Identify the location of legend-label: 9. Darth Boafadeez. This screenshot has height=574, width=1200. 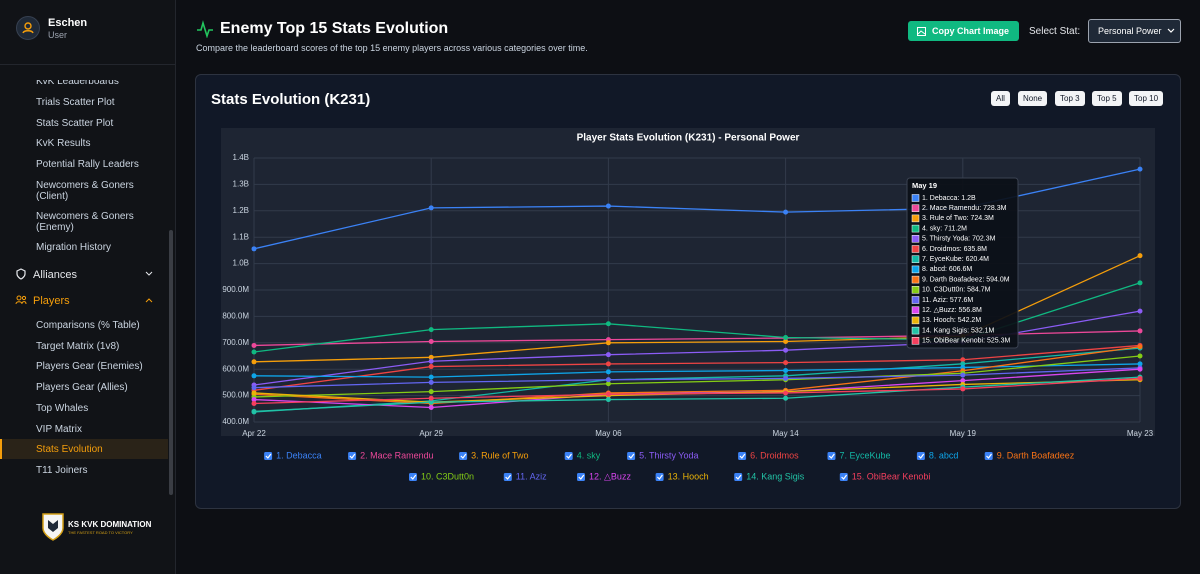
(1036, 455).